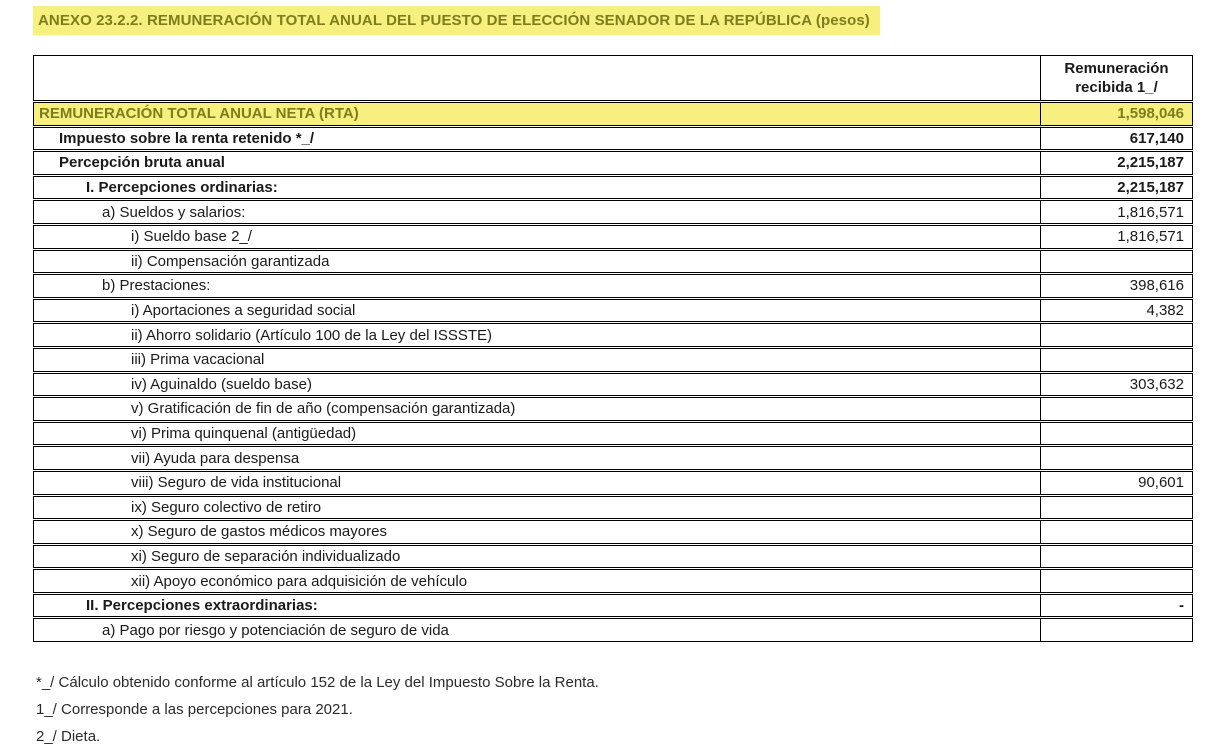 This screenshot has height=744, width=1222. Describe the element at coordinates (537, 187) in the screenshot. I see `row-label: I. Percepciones ordinarias:` at that location.